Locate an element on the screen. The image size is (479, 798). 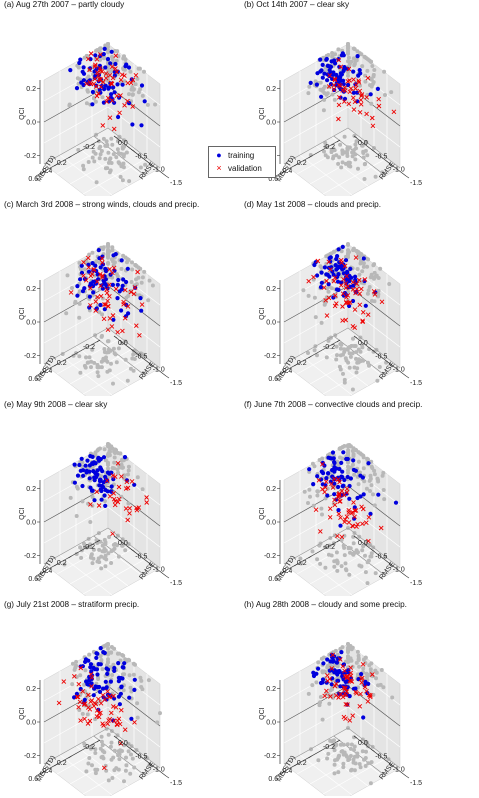
x-tick-label: -0.2 is located at coordinates (329, 547).